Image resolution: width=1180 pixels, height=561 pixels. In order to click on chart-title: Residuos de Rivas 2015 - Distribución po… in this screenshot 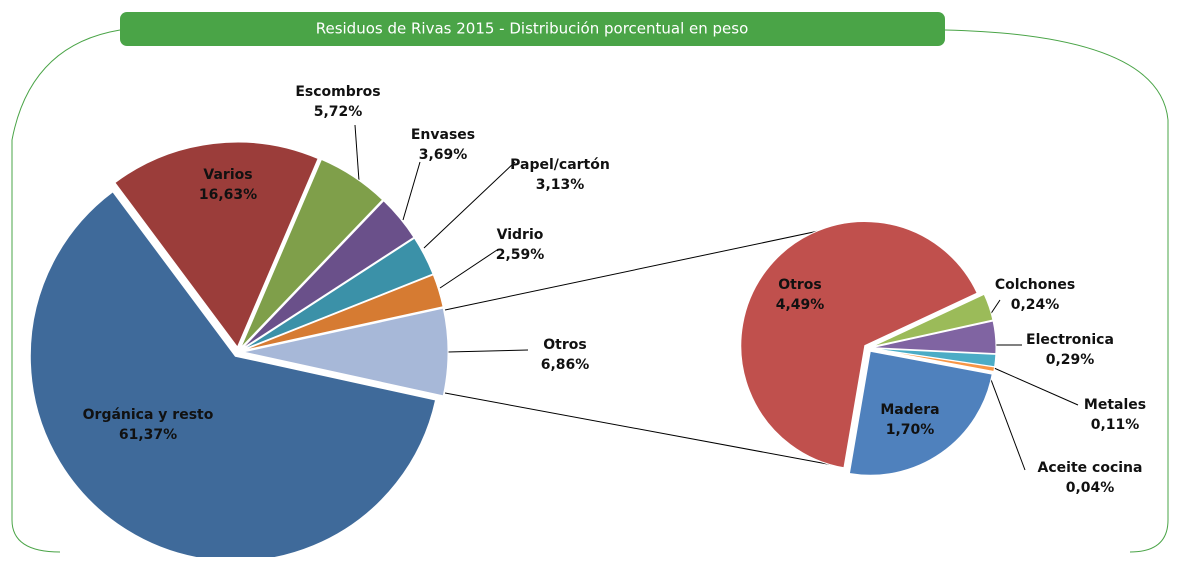, I will do `click(532, 29)`.